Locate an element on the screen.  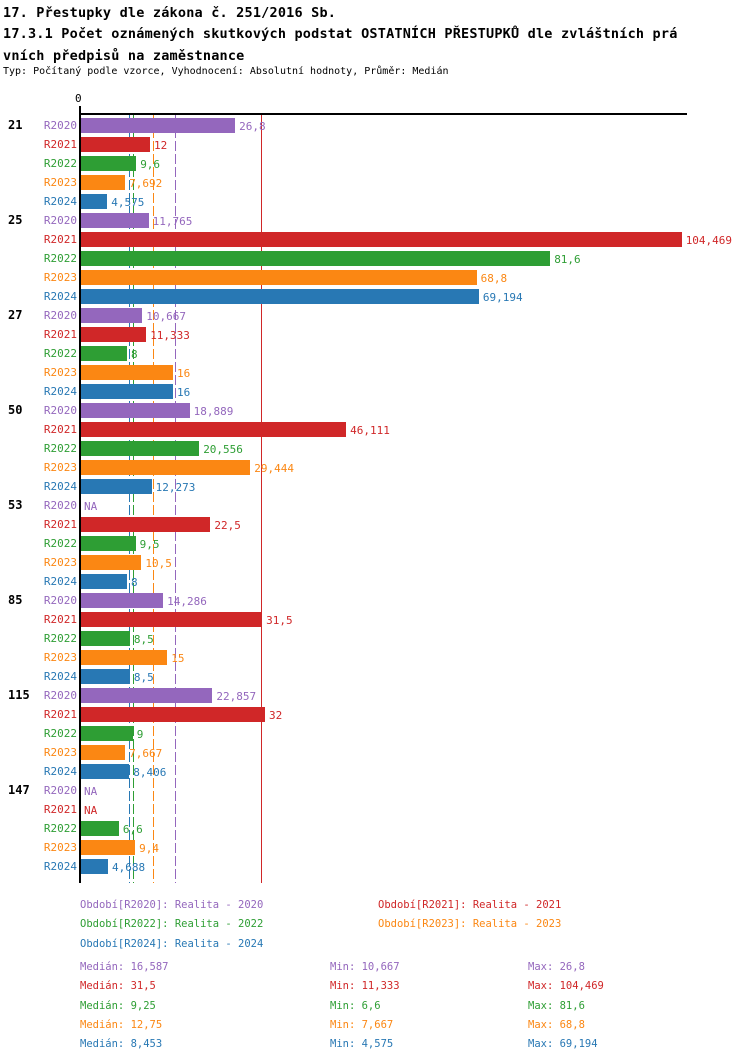
series-label-r2022-27: R2022 is located at coordinates (60, 353).